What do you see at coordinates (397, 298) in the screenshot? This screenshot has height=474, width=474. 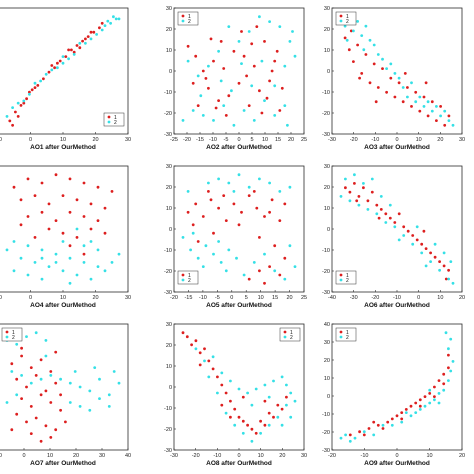 I see `x-tick-label: -10` at bounding box center [397, 298].